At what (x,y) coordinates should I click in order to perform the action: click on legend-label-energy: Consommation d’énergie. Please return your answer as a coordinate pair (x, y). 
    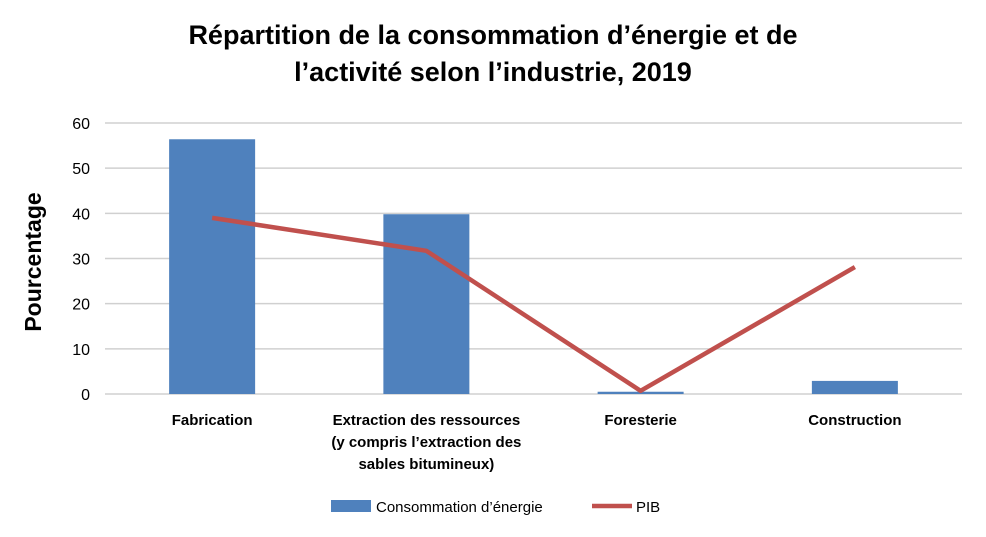
    Looking at the image, I should click on (459, 507).